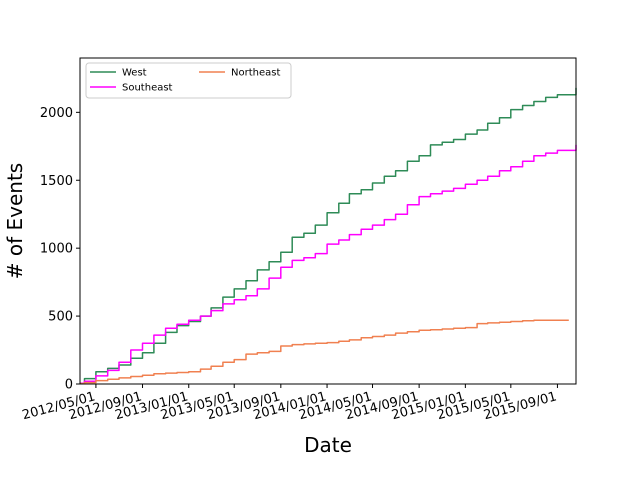 This screenshot has height=484, width=640. What do you see at coordinates (328, 445) in the screenshot?
I see `x-axis-title: Date` at bounding box center [328, 445].